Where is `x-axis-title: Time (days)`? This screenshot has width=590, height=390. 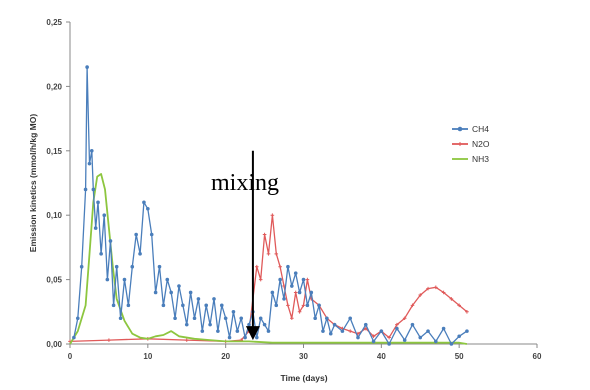
x-axis-title: Time (days) is located at coordinates (303, 378).